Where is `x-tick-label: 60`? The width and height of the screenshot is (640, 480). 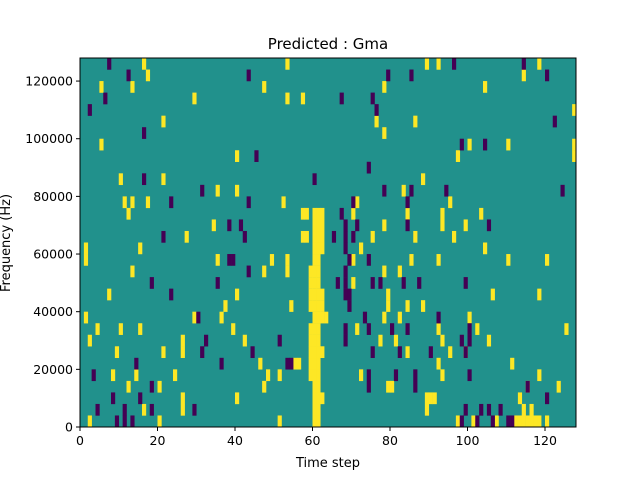
x-tick-label: 60 is located at coordinates (313, 440).